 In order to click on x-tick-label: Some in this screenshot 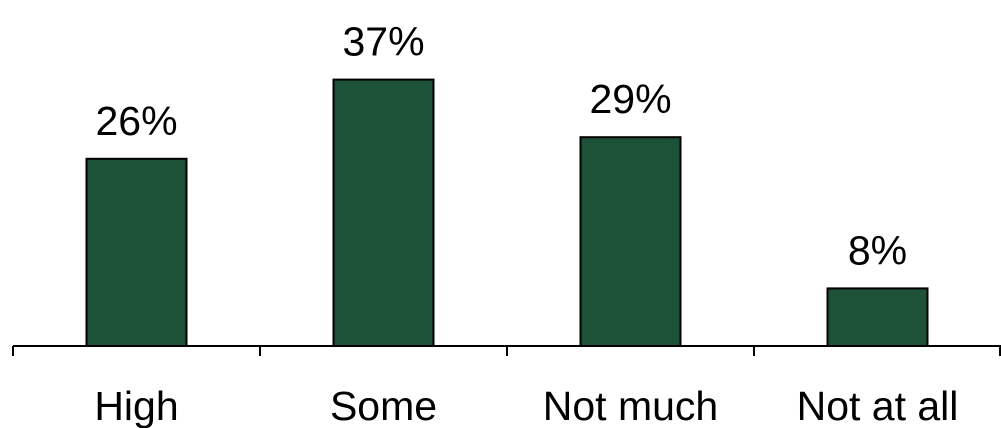, I will do `click(383, 405)`.